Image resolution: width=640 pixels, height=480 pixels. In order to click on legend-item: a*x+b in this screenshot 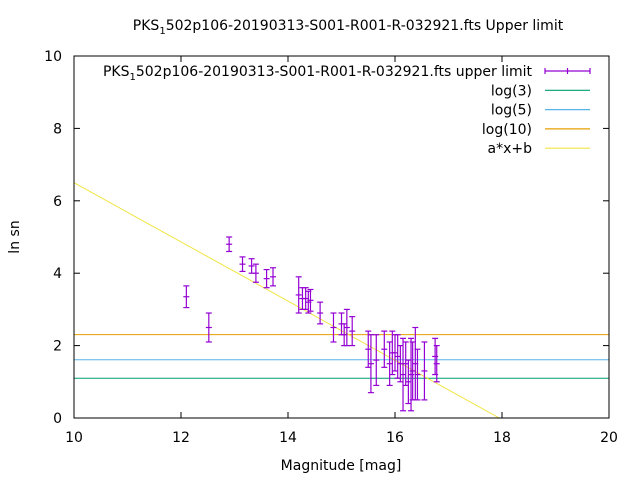, I will do `click(539, 149)`.